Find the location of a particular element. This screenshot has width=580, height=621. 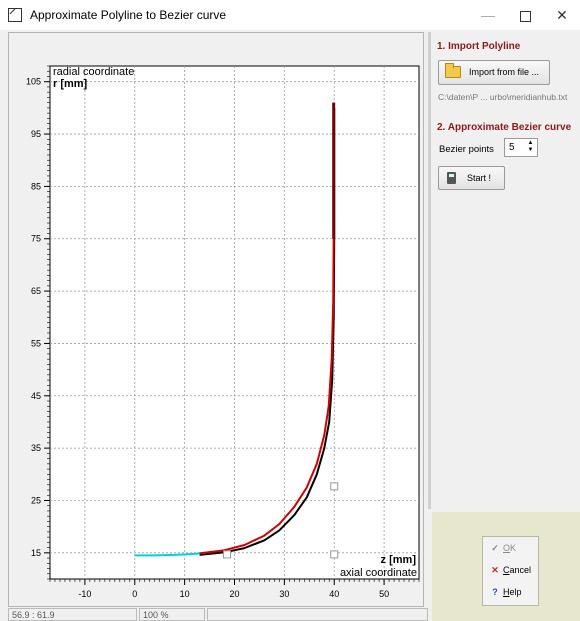

x-tick-label: -10 is located at coordinates (84, 594).